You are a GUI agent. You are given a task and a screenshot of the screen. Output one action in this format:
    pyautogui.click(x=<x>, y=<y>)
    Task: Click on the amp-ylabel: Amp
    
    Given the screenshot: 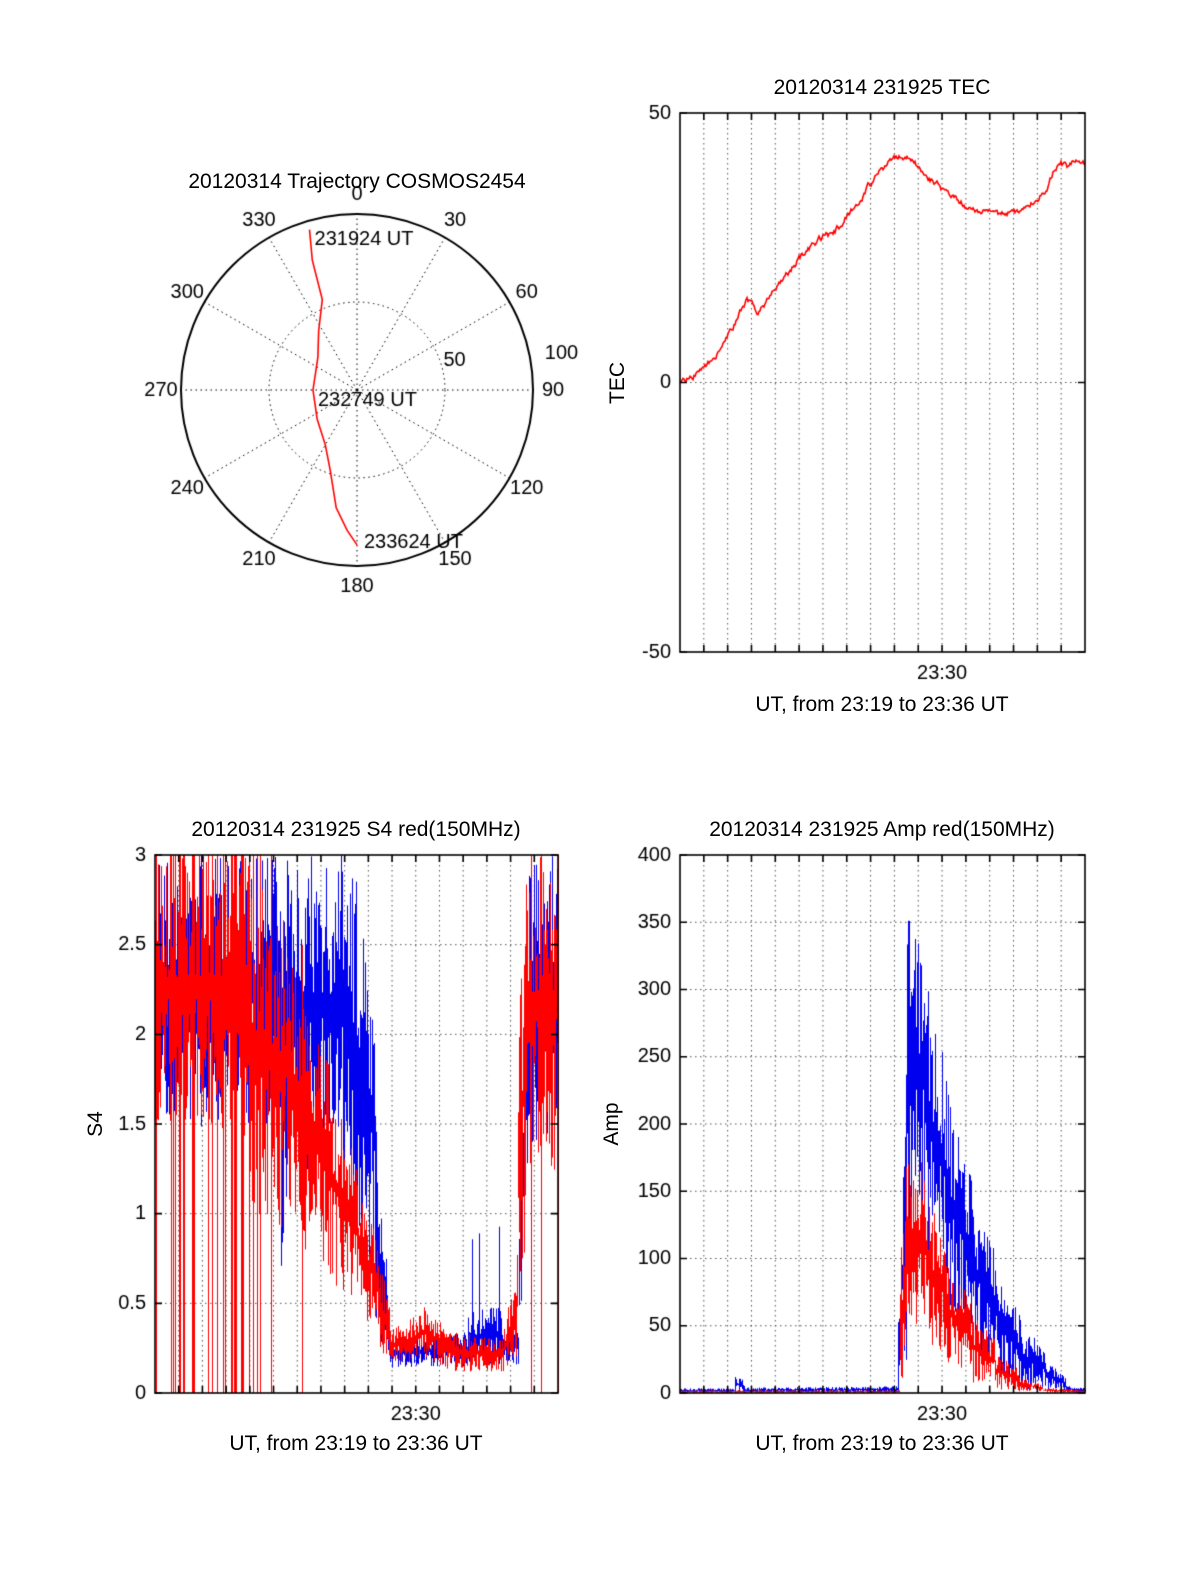 What is the action you would take?
    pyautogui.click(x=611, y=1124)
    